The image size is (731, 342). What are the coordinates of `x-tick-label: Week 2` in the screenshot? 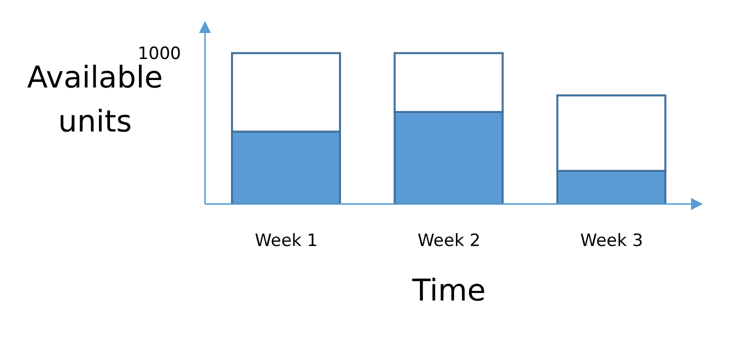 It's located at (449, 241).